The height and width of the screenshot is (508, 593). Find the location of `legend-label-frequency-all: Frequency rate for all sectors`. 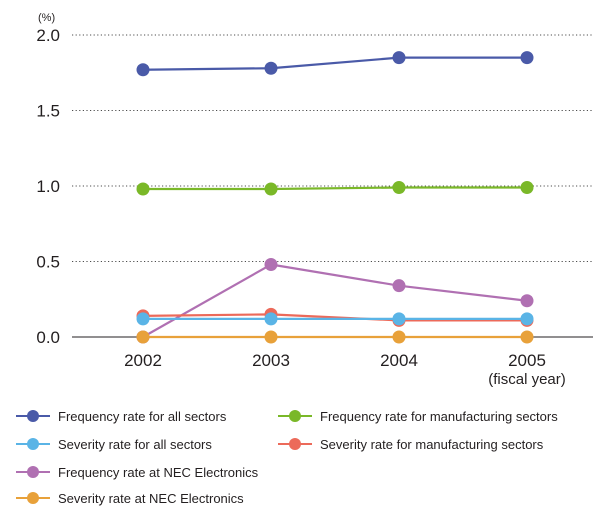

legend-label-frequency-all: Frequency rate for all sectors is located at coordinates (142, 416).